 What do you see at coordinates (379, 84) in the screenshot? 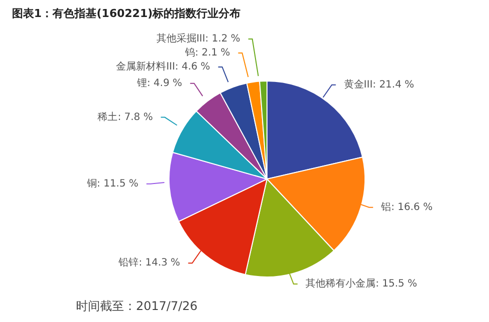
I see `slice-label: 黄金III: 21.4 %` at bounding box center [379, 84].